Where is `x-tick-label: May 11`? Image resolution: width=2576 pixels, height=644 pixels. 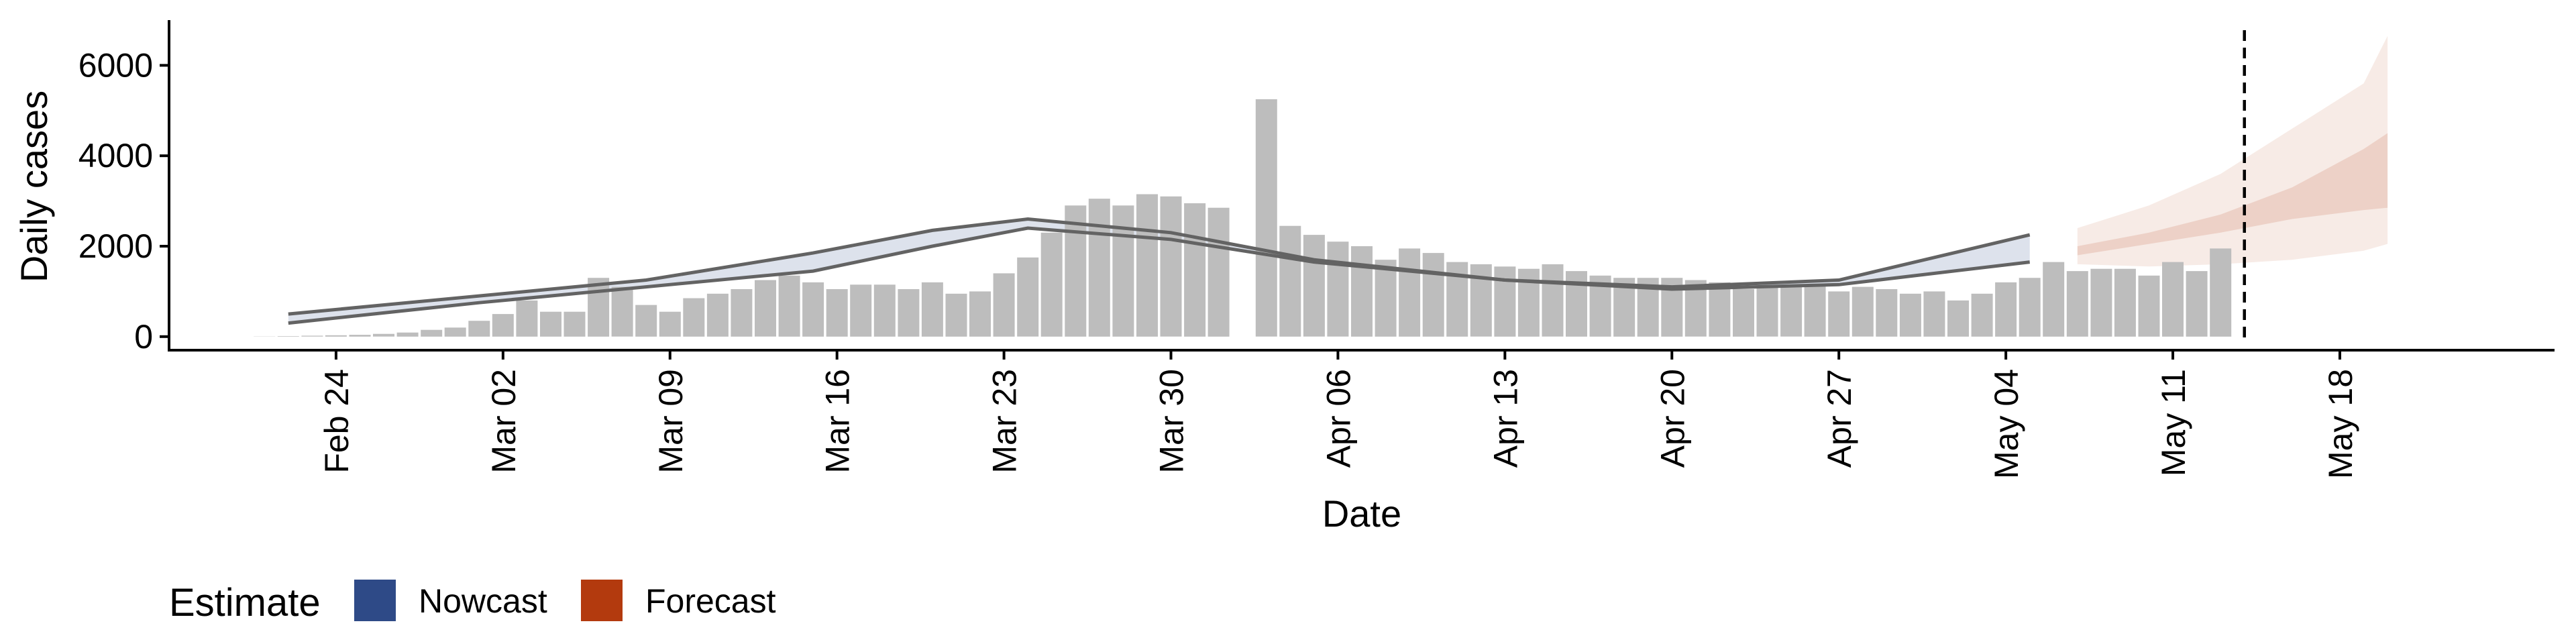 x-tick-label: May 11 is located at coordinates (2173, 422).